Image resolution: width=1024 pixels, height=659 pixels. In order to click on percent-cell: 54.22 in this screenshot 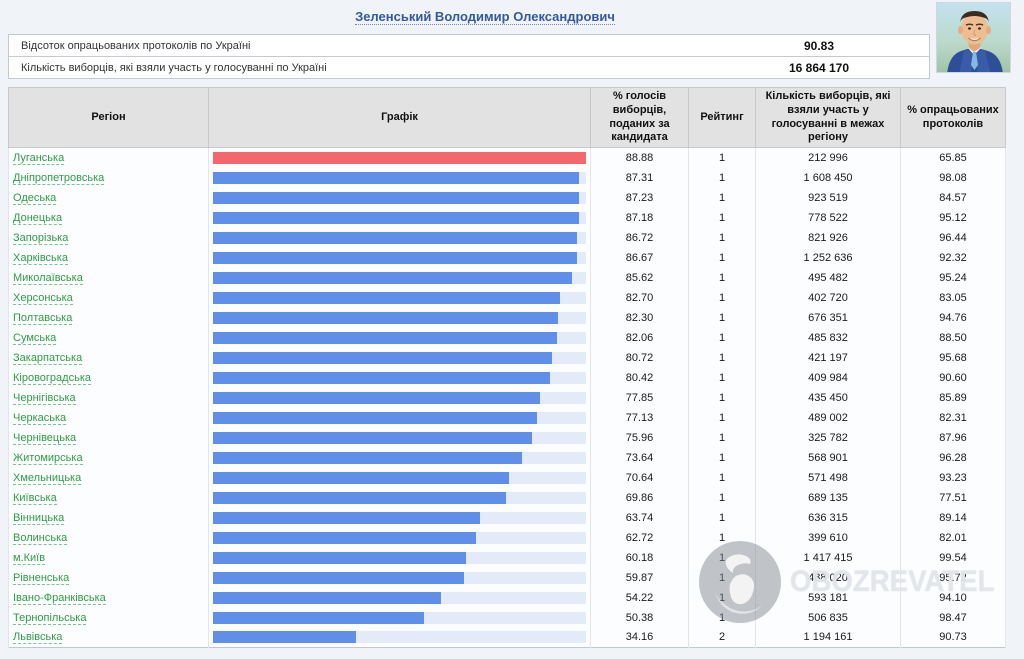, I will do `click(639, 597)`.